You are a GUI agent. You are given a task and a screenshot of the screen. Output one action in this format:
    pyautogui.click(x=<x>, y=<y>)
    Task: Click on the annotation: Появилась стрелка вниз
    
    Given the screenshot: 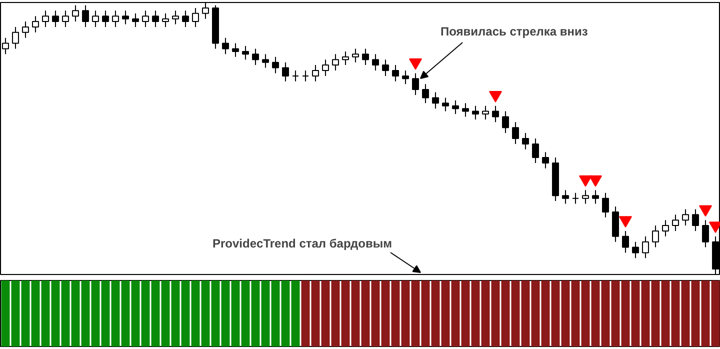 What is the action you would take?
    pyautogui.click(x=514, y=31)
    